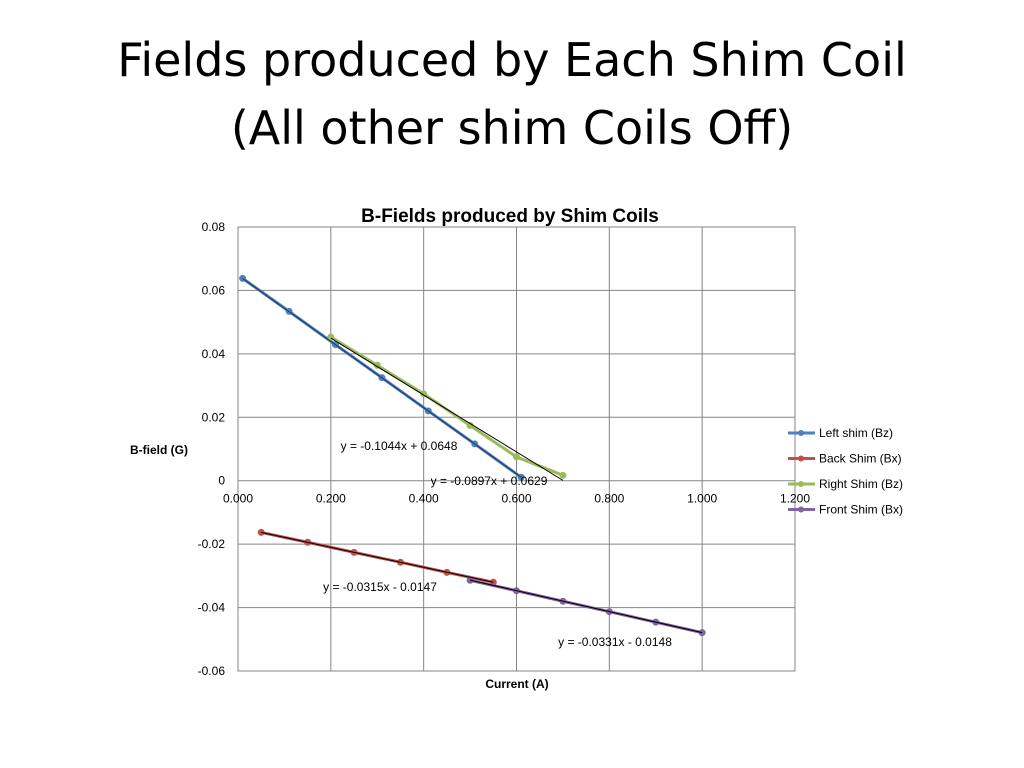  I want to click on legend-item: Back Shim (Bx), so click(845, 459).